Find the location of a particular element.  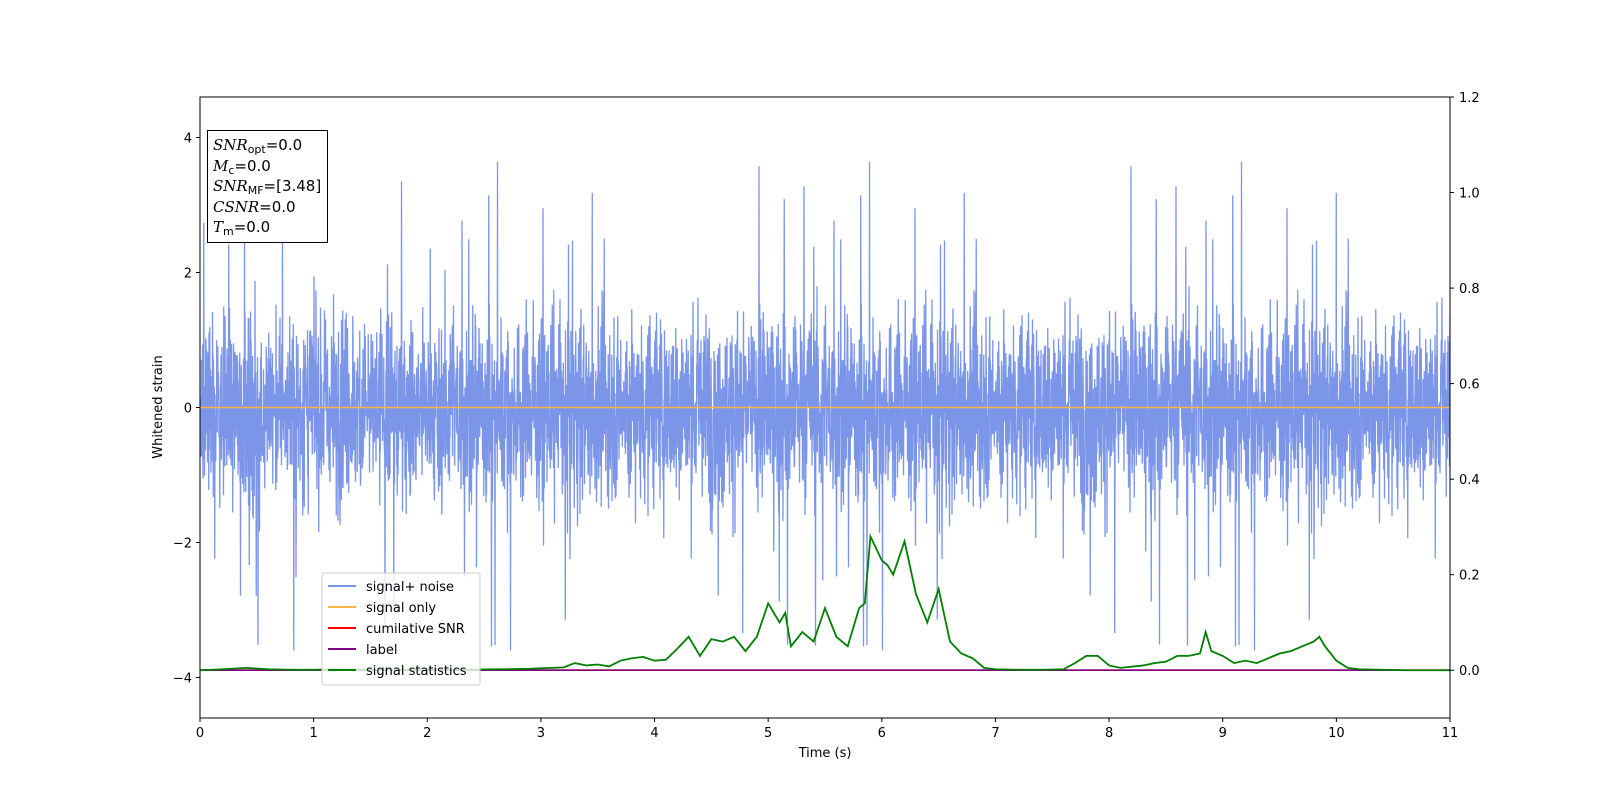

y-tick-label: 0 is located at coordinates (188, 409).